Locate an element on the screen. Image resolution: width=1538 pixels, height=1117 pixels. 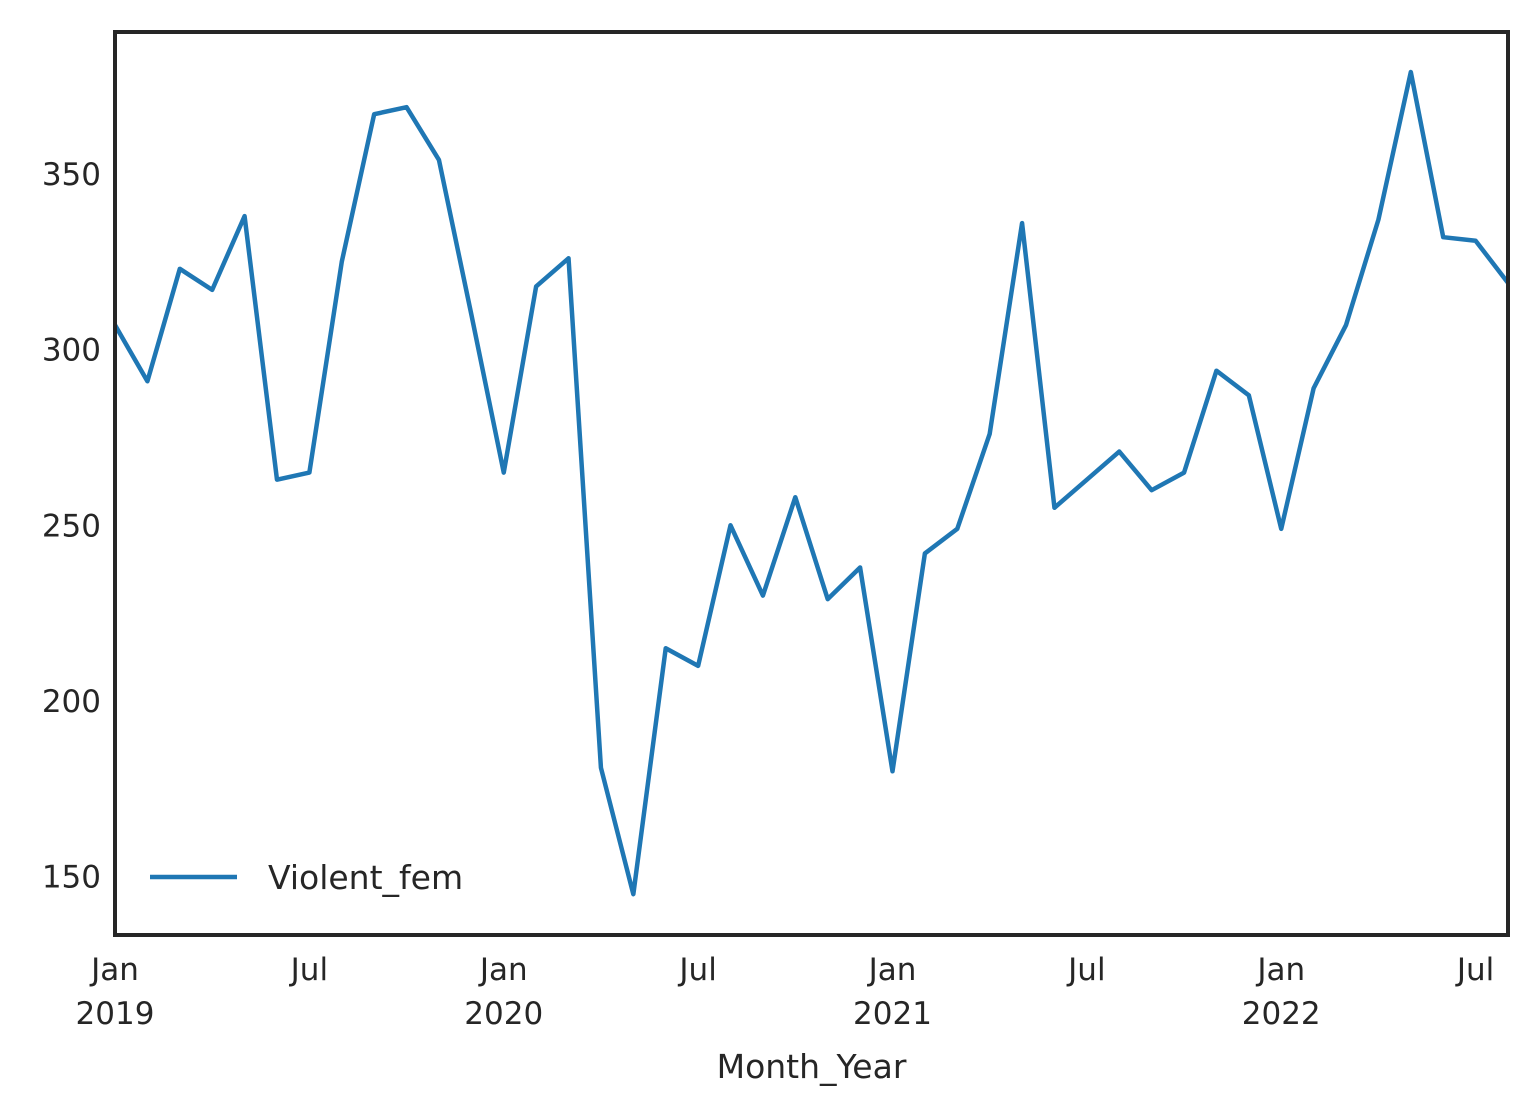
x-tick-year-label: 2021 is located at coordinates (892, 1014).